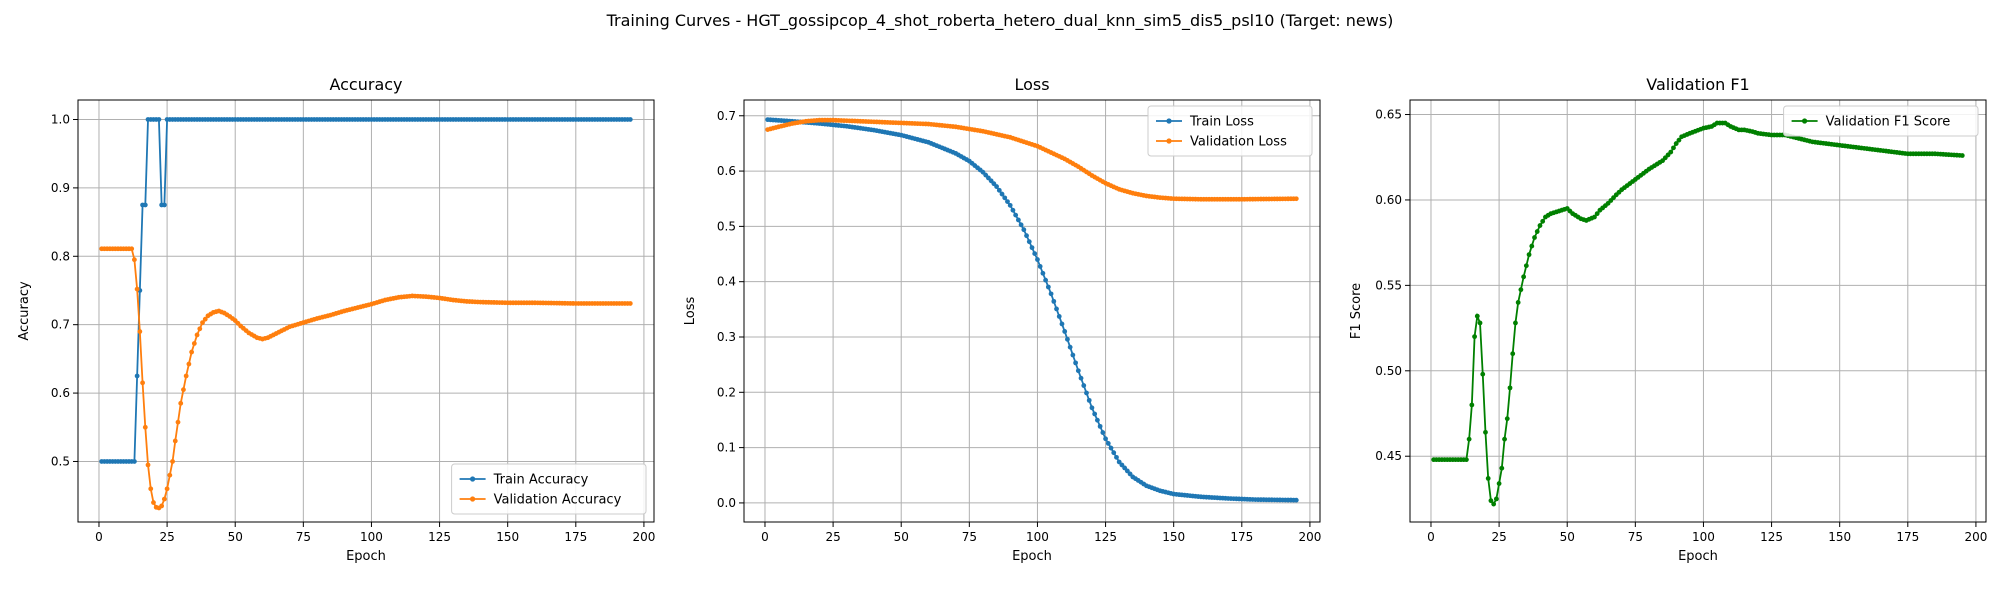  Describe the element at coordinates (1698, 556) in the screenshot. I see `x-axis-label: Epoch` at that location.